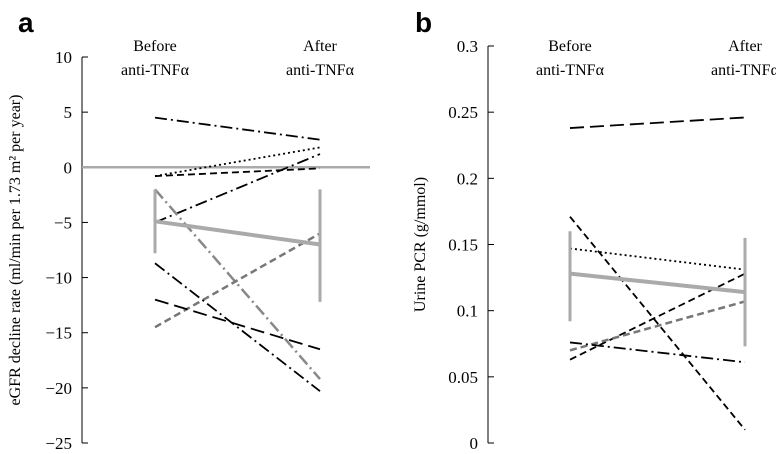  Describe the element at coordinates (58, 388) in the screenshot. I see `y-tick-label: −20` at that location.